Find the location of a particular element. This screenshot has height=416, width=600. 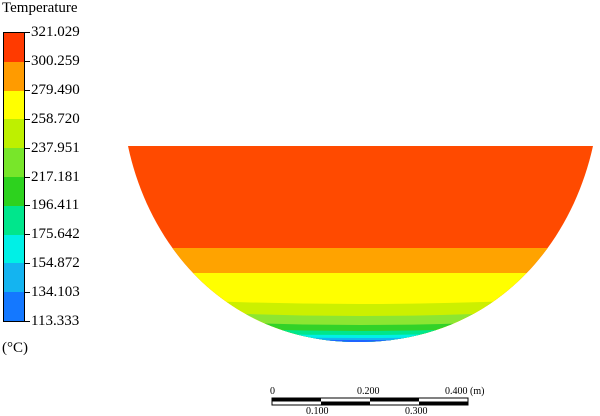

legend-tick-label: 134.103 is located at coordinates (55, 292).